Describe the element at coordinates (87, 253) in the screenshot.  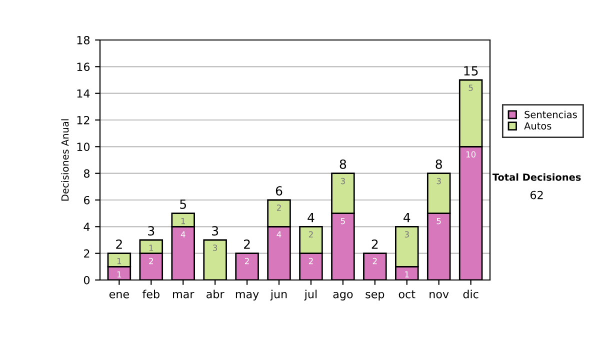
I see `y-tick-label: 2` at that location.